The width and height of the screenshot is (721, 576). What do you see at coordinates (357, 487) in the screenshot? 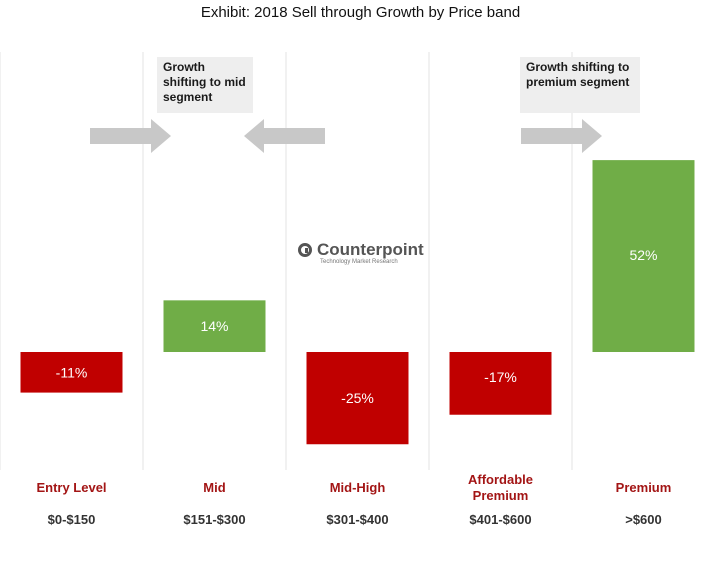
I see `category-label: Mid-High` at bounding box center [357, 487].